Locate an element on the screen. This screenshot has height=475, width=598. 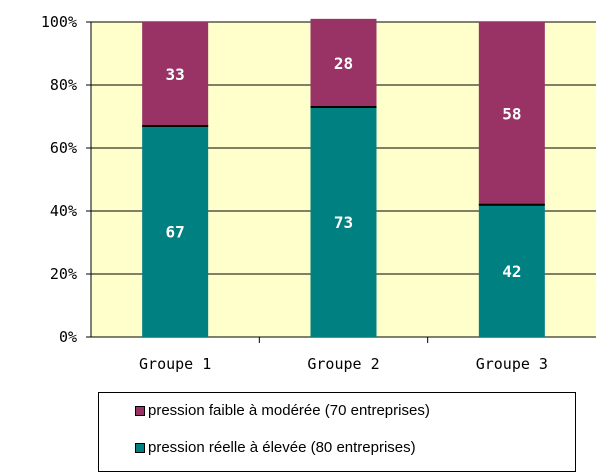
data-label: 42 is located at coordinates (511, 271).